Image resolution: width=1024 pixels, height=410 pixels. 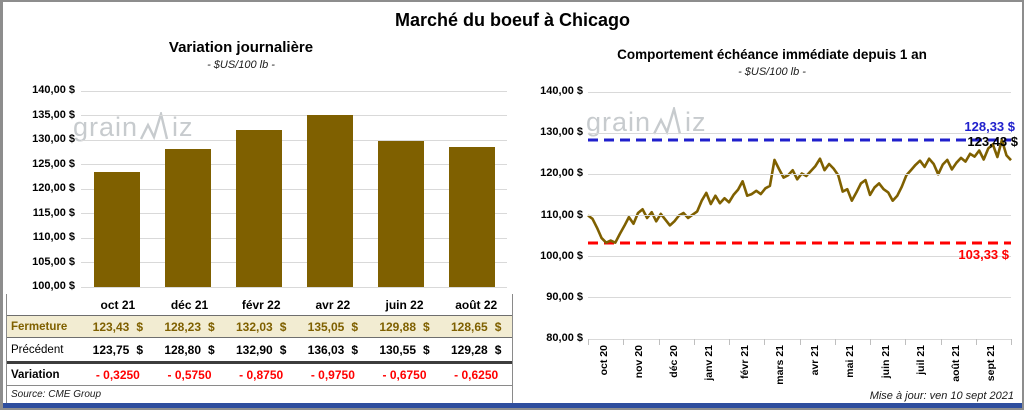 I want to click on y-tick-label: 130,00 $, so click(x=53, y=139).